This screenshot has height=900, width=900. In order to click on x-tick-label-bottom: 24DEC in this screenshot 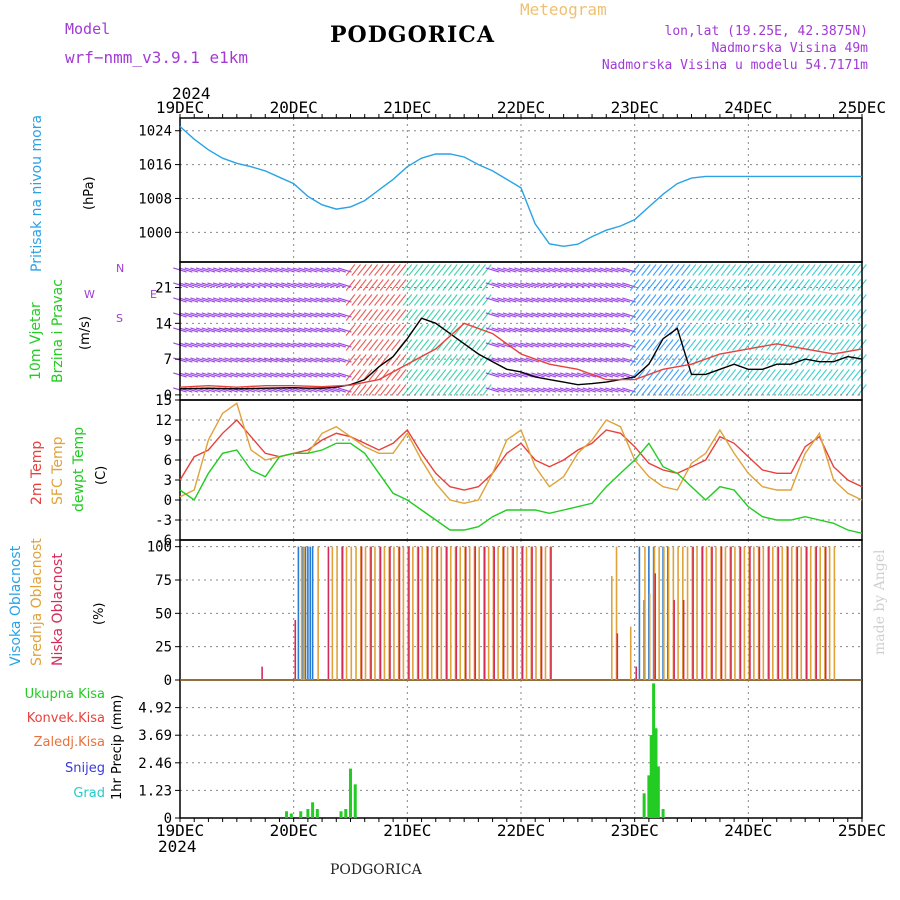, I will do `click(748, 830)`.